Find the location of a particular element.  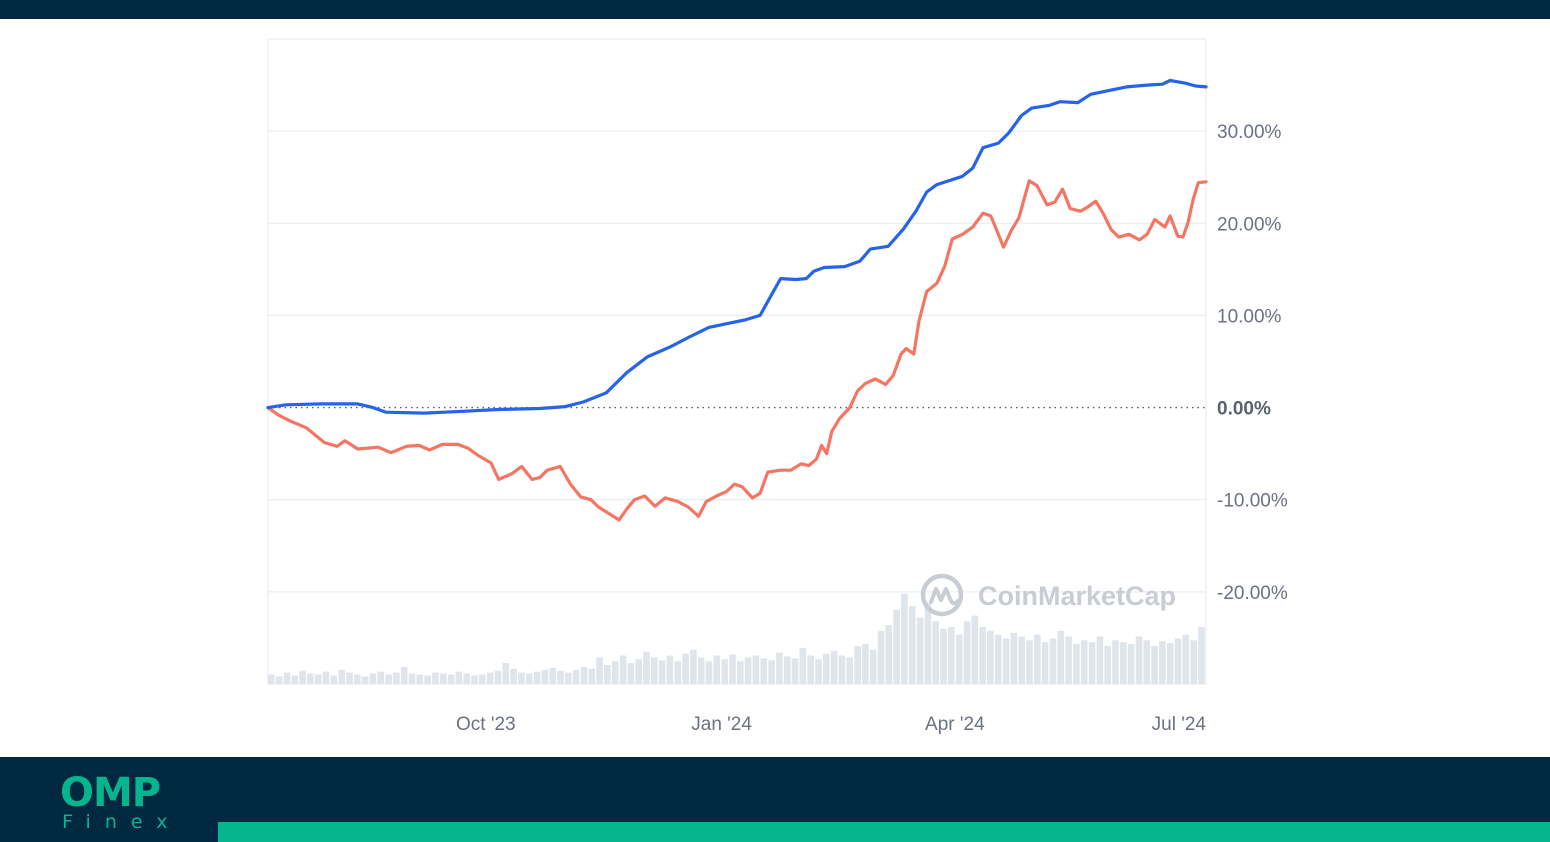

coinmarketcap-watermark: CoinMarketCap is located at coordinates (1048, 595).